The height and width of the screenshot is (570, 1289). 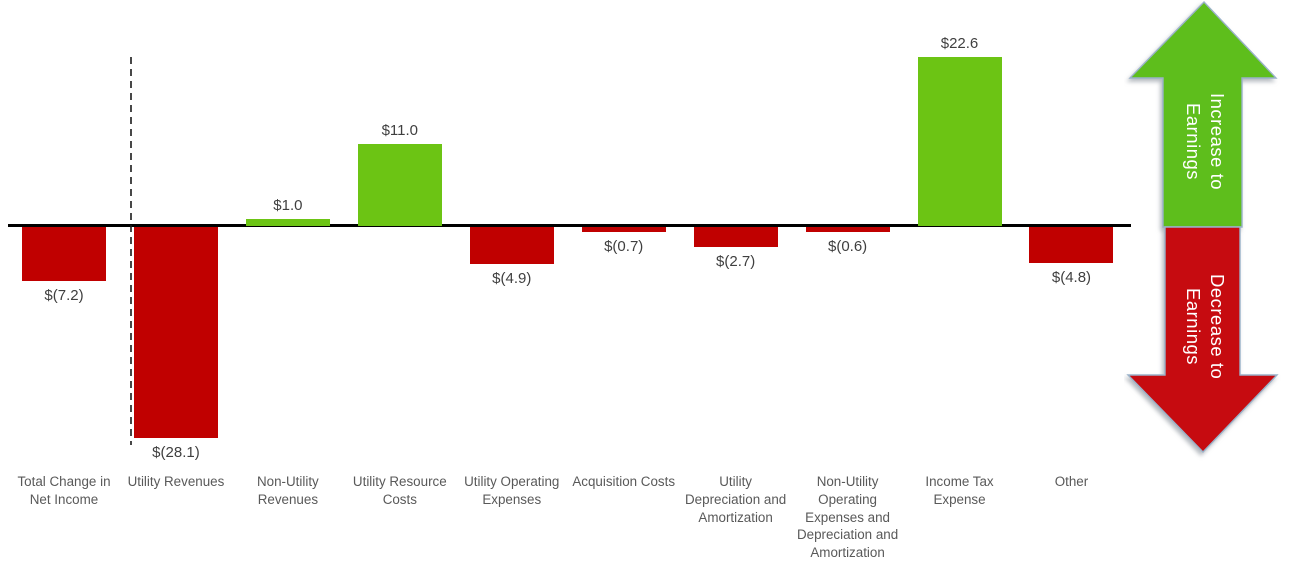 I want to click on increase-arrow-label: Increase to Earnings, so click(x=1205, y=142).